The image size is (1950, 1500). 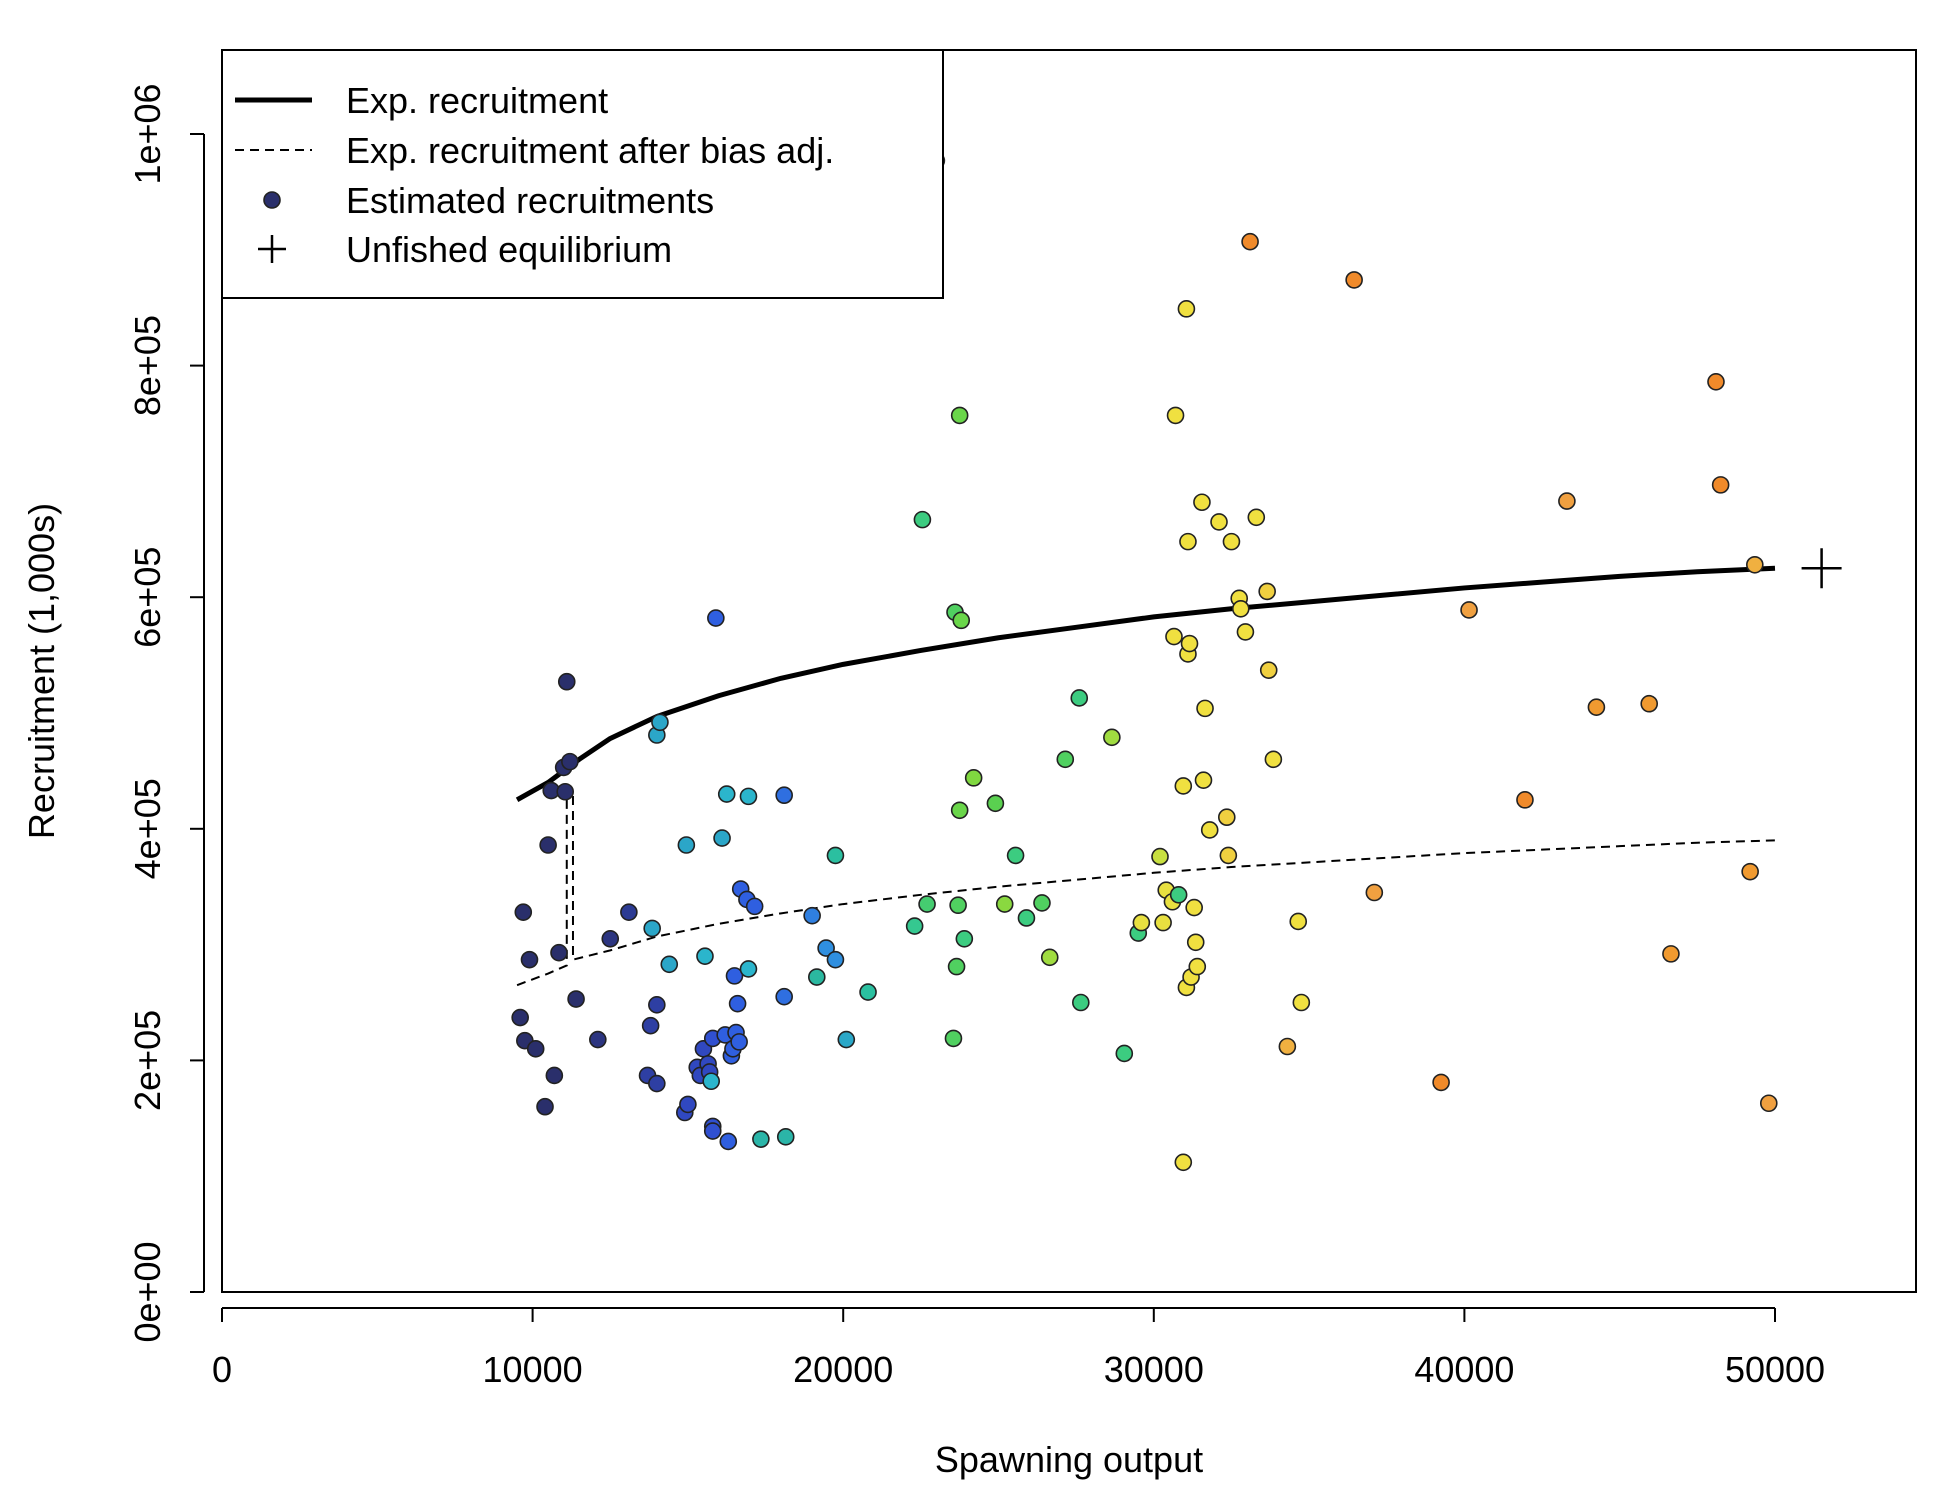 I want to click on y-axis-label: Recruitment (1,000s), so click(x=41, y=671).